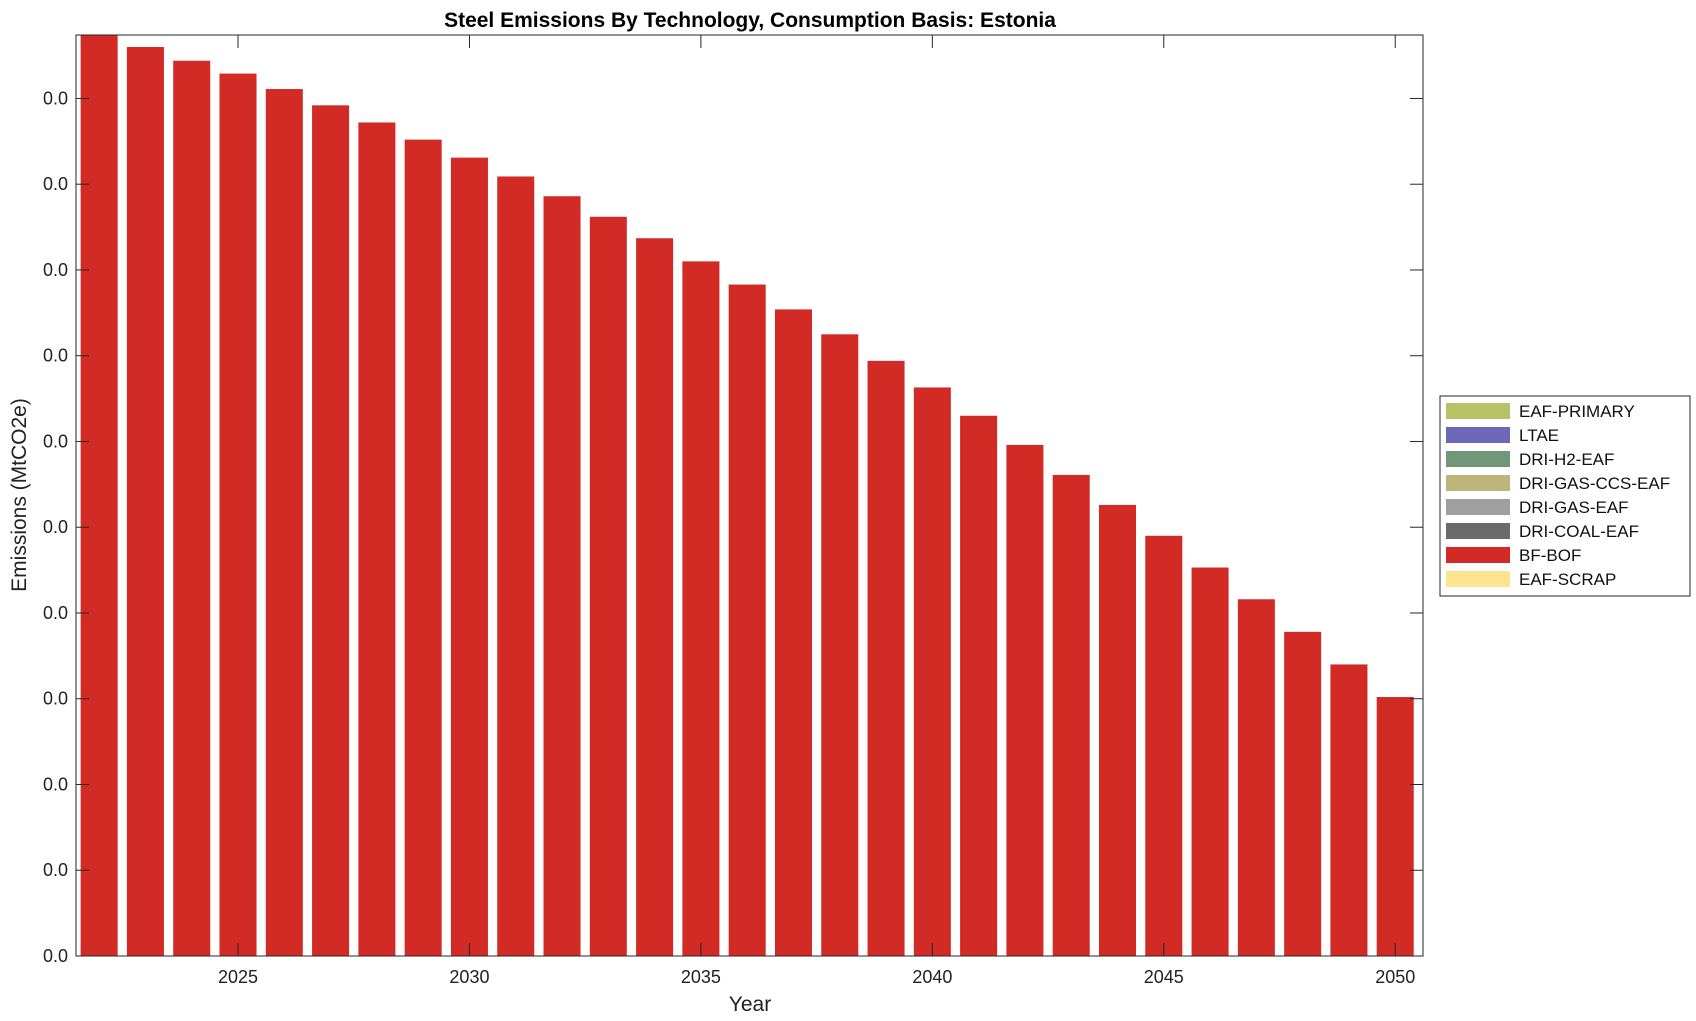 The height and width of the screenshot is (1021, 1696). What do you see at coordinates (655, 597) in the screenshot?
I see `bar-bf-bof-2034` at bounding box center [655, 597].